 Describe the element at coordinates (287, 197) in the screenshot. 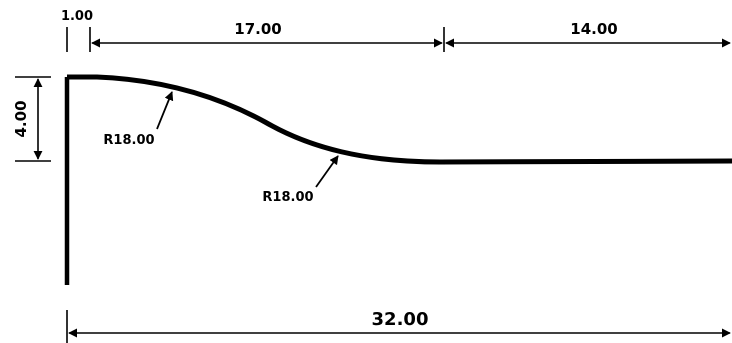

I see `radius-label-lower: R18.00` at that location.